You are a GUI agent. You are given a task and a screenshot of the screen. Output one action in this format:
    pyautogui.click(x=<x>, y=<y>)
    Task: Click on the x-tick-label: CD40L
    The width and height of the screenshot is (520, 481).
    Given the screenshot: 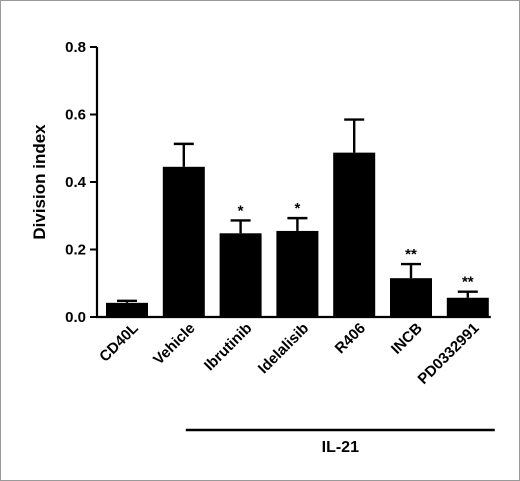 What is the action you would take?
    pyautogui.click(x=119, y=343)
    